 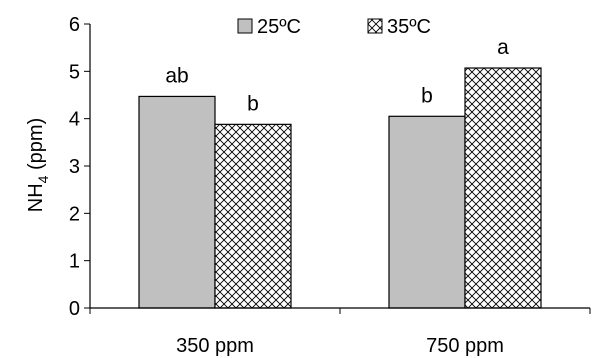 What do you see at coordinates (74, 25) in the screenshot?
I see `y-tick-label: 6` at bounding box center [74, 25].